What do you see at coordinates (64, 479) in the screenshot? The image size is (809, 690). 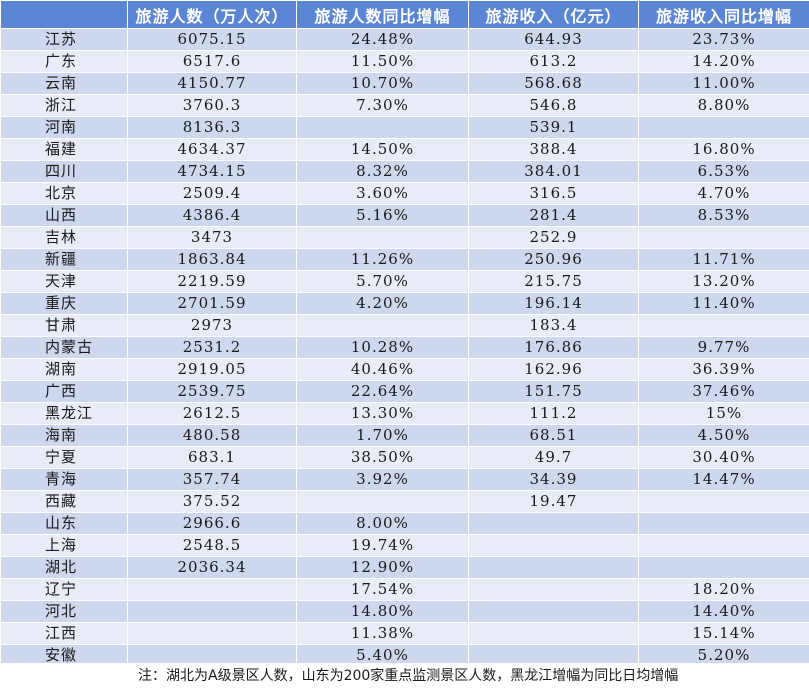 I see `province-cell: 青海` at bounding box center [64, 479].